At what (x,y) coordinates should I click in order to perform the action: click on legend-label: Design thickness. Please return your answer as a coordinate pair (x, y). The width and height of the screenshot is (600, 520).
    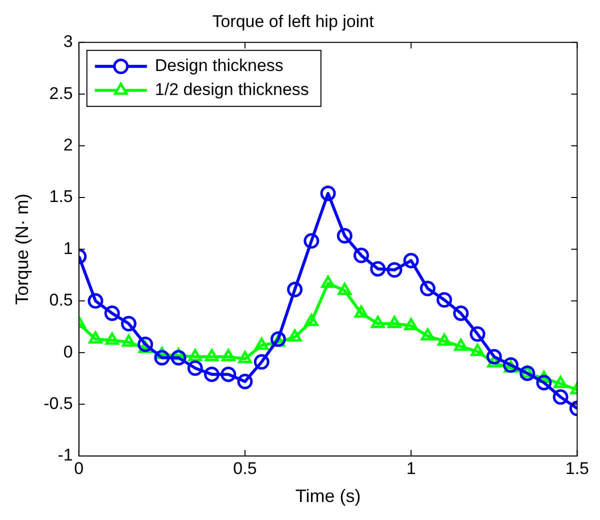
    Looking at the image, I should click on (219, 66).